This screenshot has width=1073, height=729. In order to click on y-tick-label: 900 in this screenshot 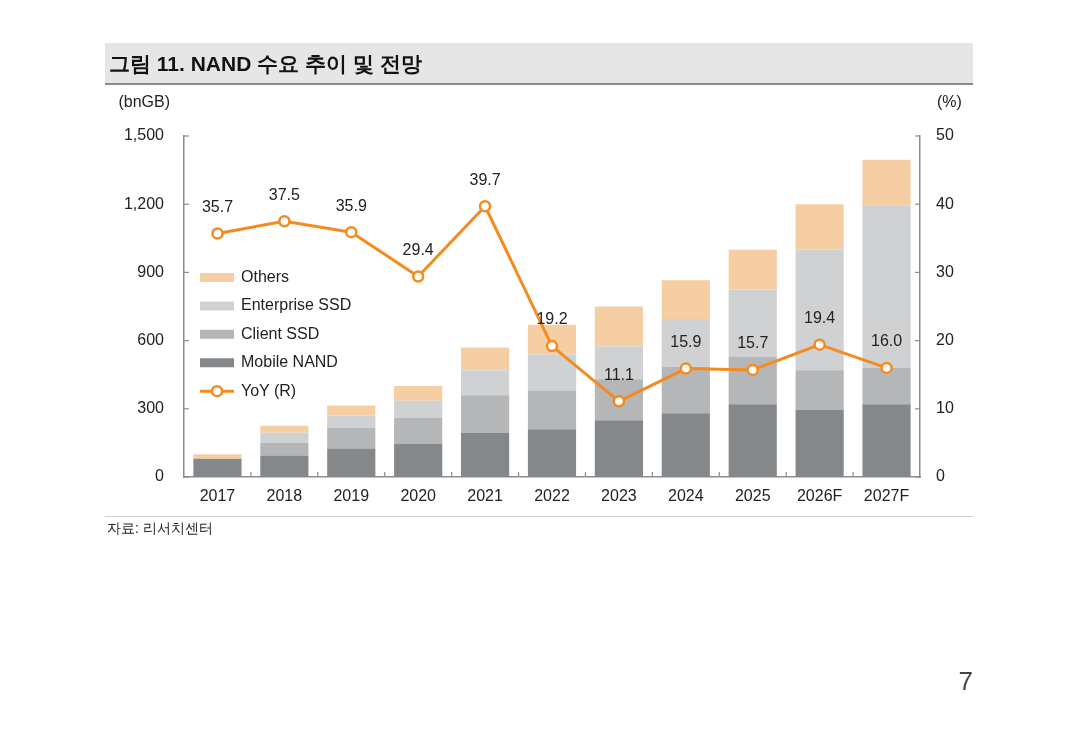, I will do `click(151, 271)`.